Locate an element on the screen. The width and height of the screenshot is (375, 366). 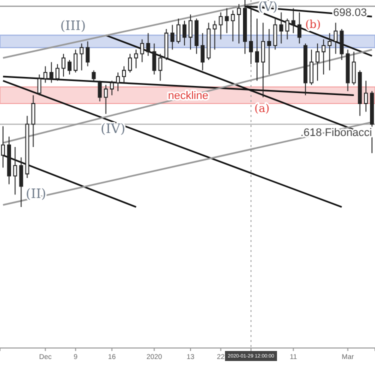
annotation: (b) is located at coordinates (313, 24).